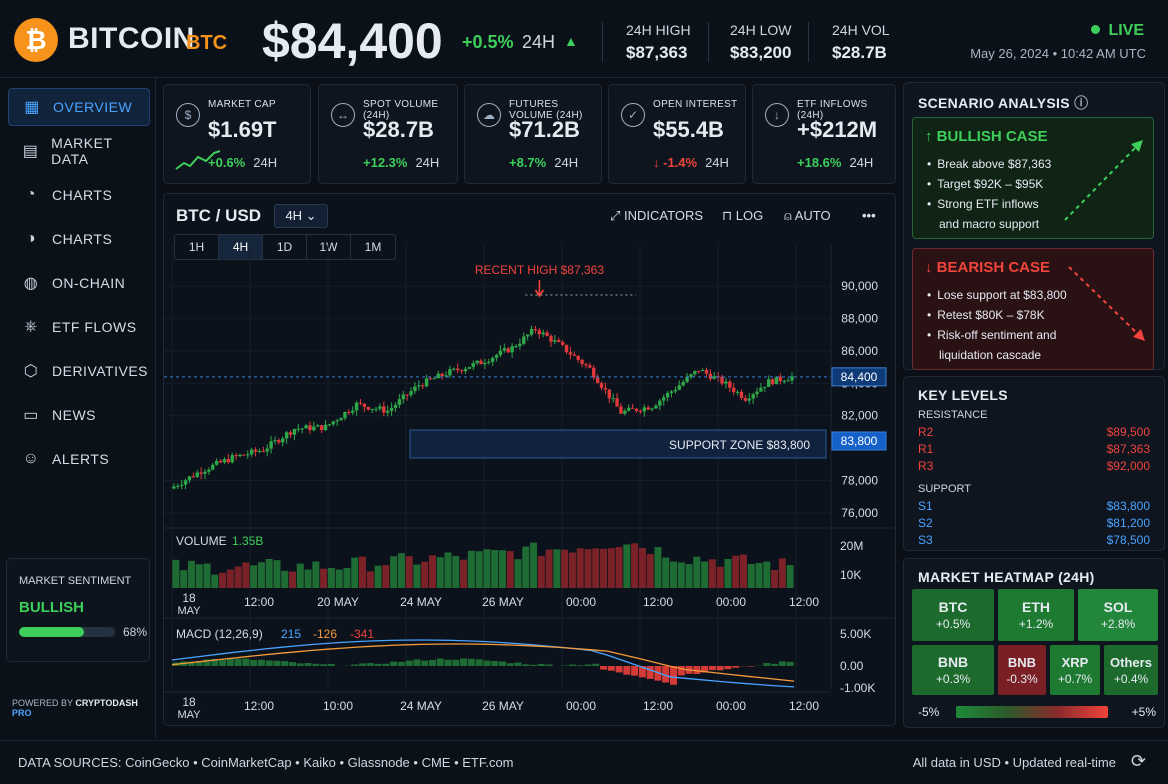 This screenshot has height=784, width=1168. What do you see at coordinates (869, 215) in the screenshot?
I see `more-icon: •••` at bounding box center [869, 215].